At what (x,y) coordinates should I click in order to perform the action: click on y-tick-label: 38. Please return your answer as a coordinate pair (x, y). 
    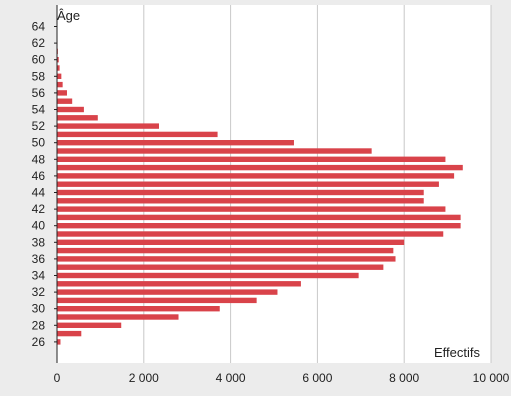
    Looking at the image, I should click on (39, 242).